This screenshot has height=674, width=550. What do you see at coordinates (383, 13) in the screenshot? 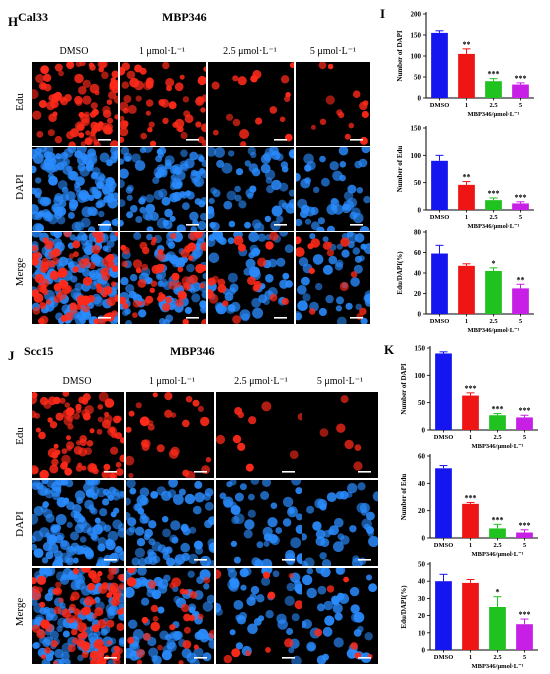
I see `panel-letter-i: I` at bounding box center [383, 13].